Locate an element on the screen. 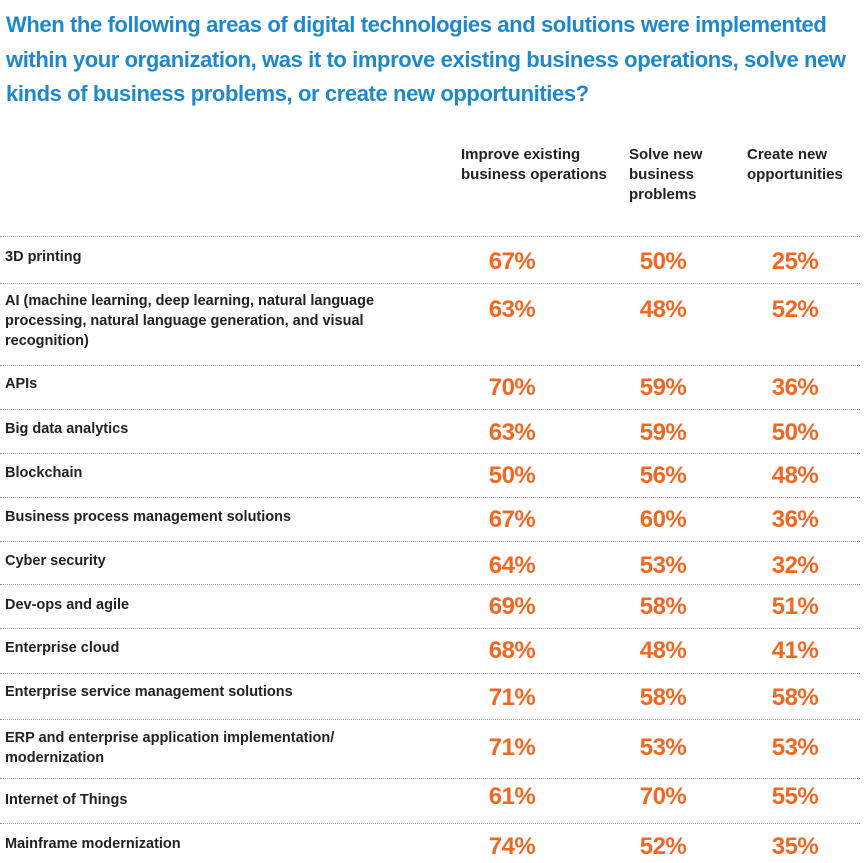 Image resolution: width=866 pixels, height=863 pixels. value-cell: 32% is located at coordinates (795, 565).